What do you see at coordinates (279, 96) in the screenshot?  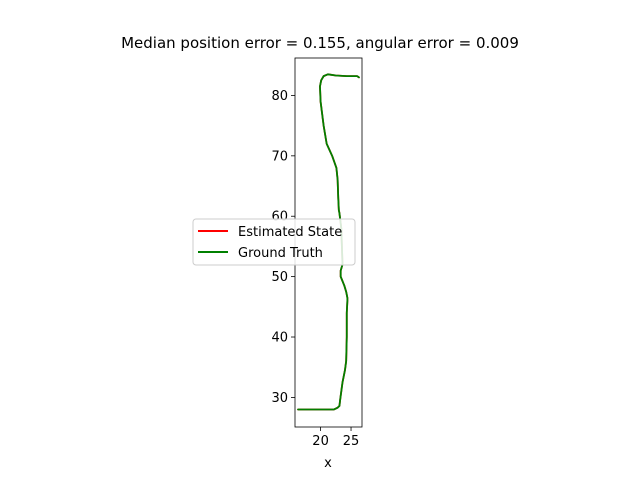 I see `y-tick-label: 80` at bounding box center [279, 96].